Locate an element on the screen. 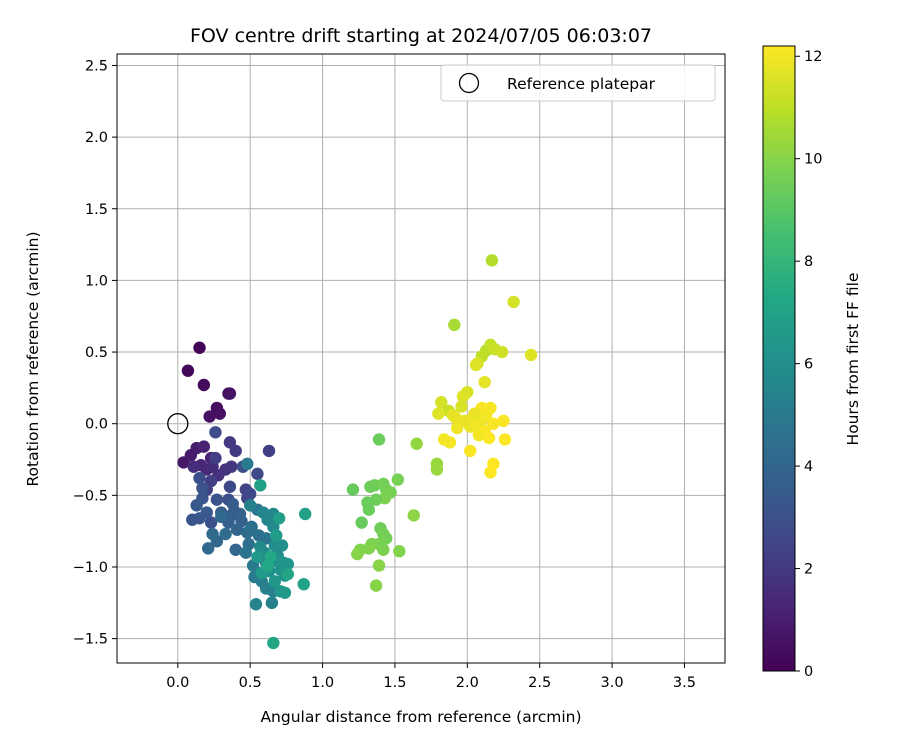  x-axis-label: Angular distance from reference (arcmin) is located at coordinates (420, 717).